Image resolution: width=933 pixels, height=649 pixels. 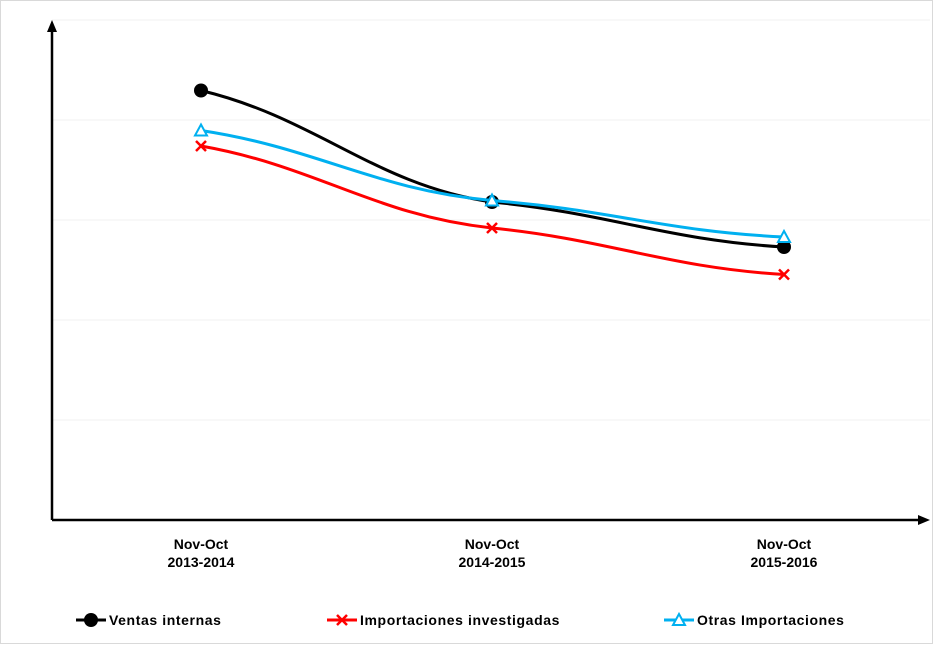 I want to click on x-tick-label: Nov-Oct 2014-2015, so click(x=492, y=553).